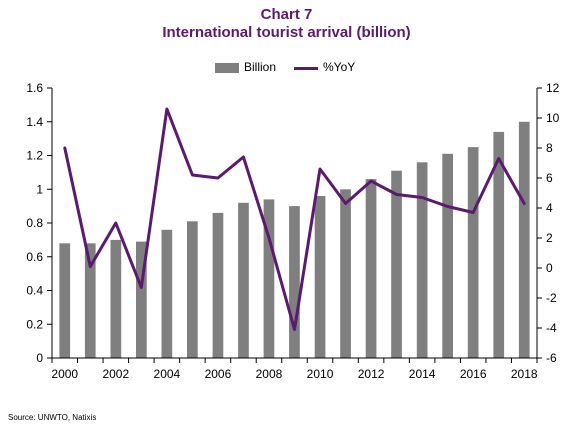 This screenshot has height=440, width=573. I want to click on y-right-tick-label: 0, so click(549, 268).